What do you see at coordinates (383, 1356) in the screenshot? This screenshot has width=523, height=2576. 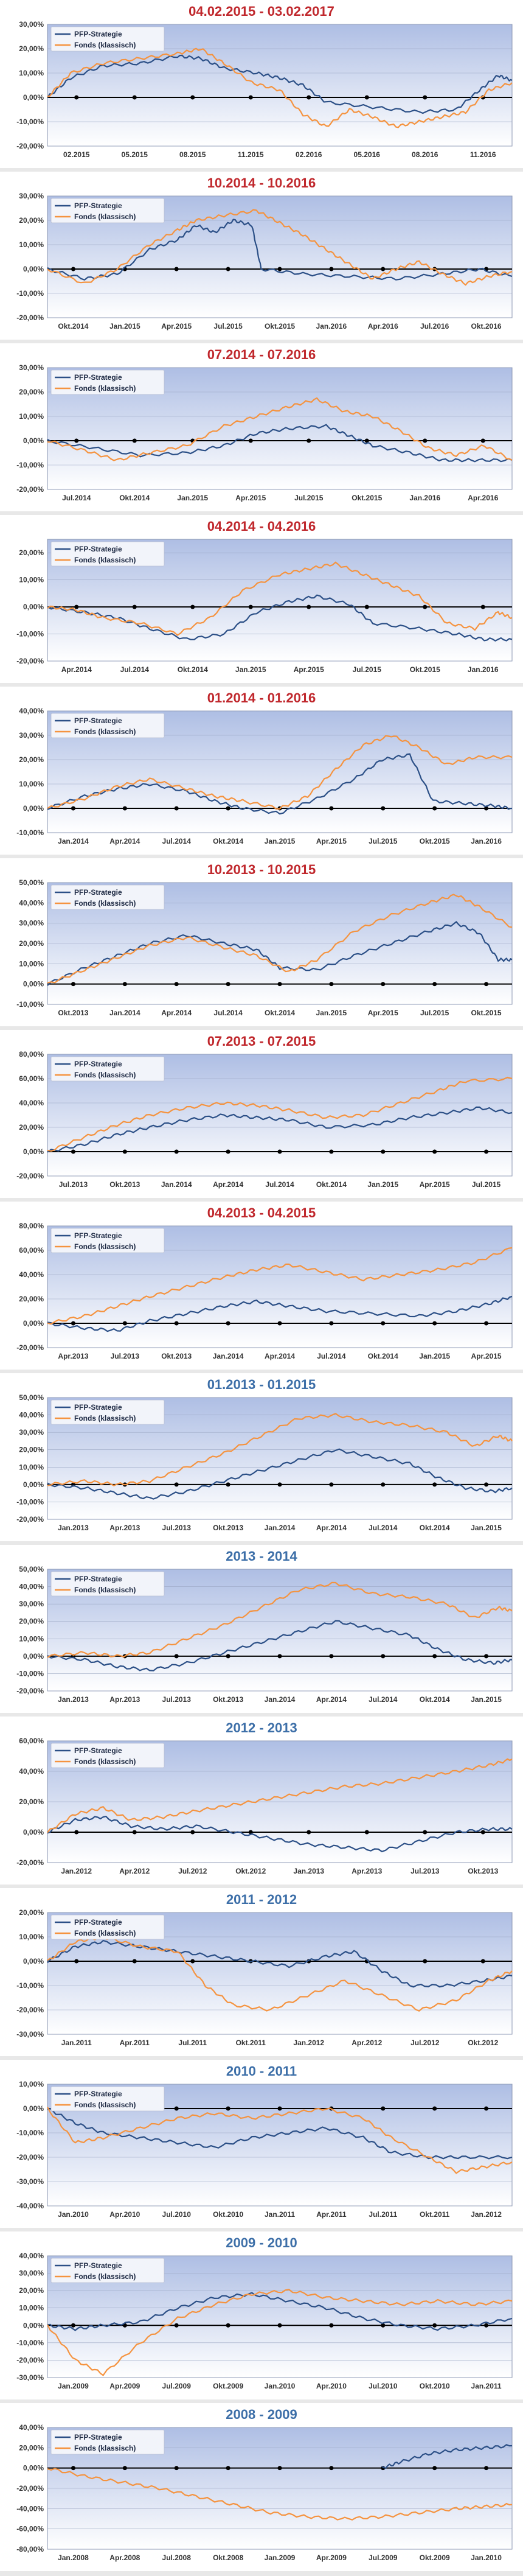 I see `x-tick-label: Okt.2014` at bounding box center [383, 1356].